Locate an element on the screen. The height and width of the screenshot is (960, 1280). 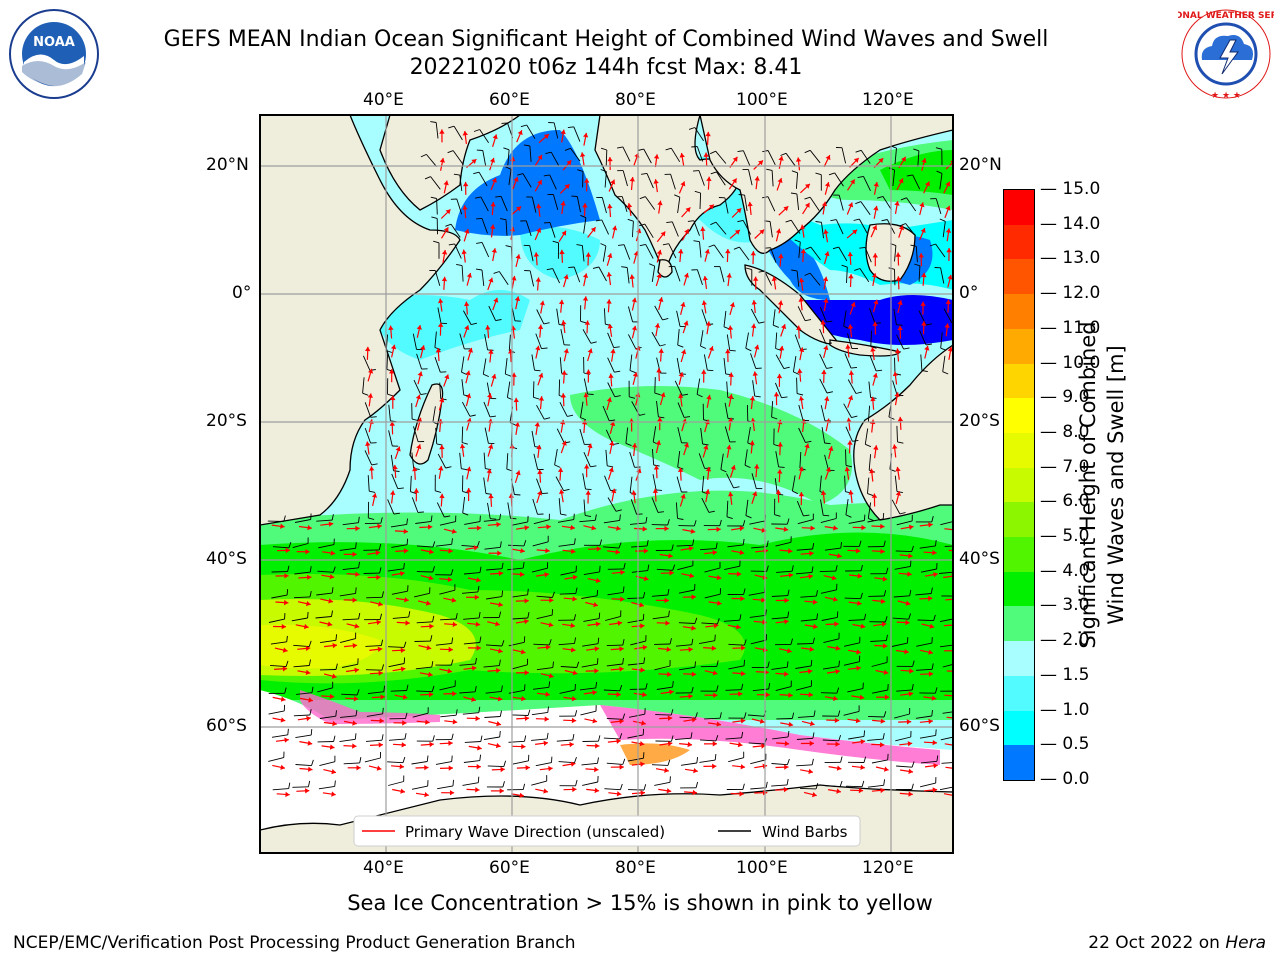
colorbar-segment is located at coordinates (1019, 762).